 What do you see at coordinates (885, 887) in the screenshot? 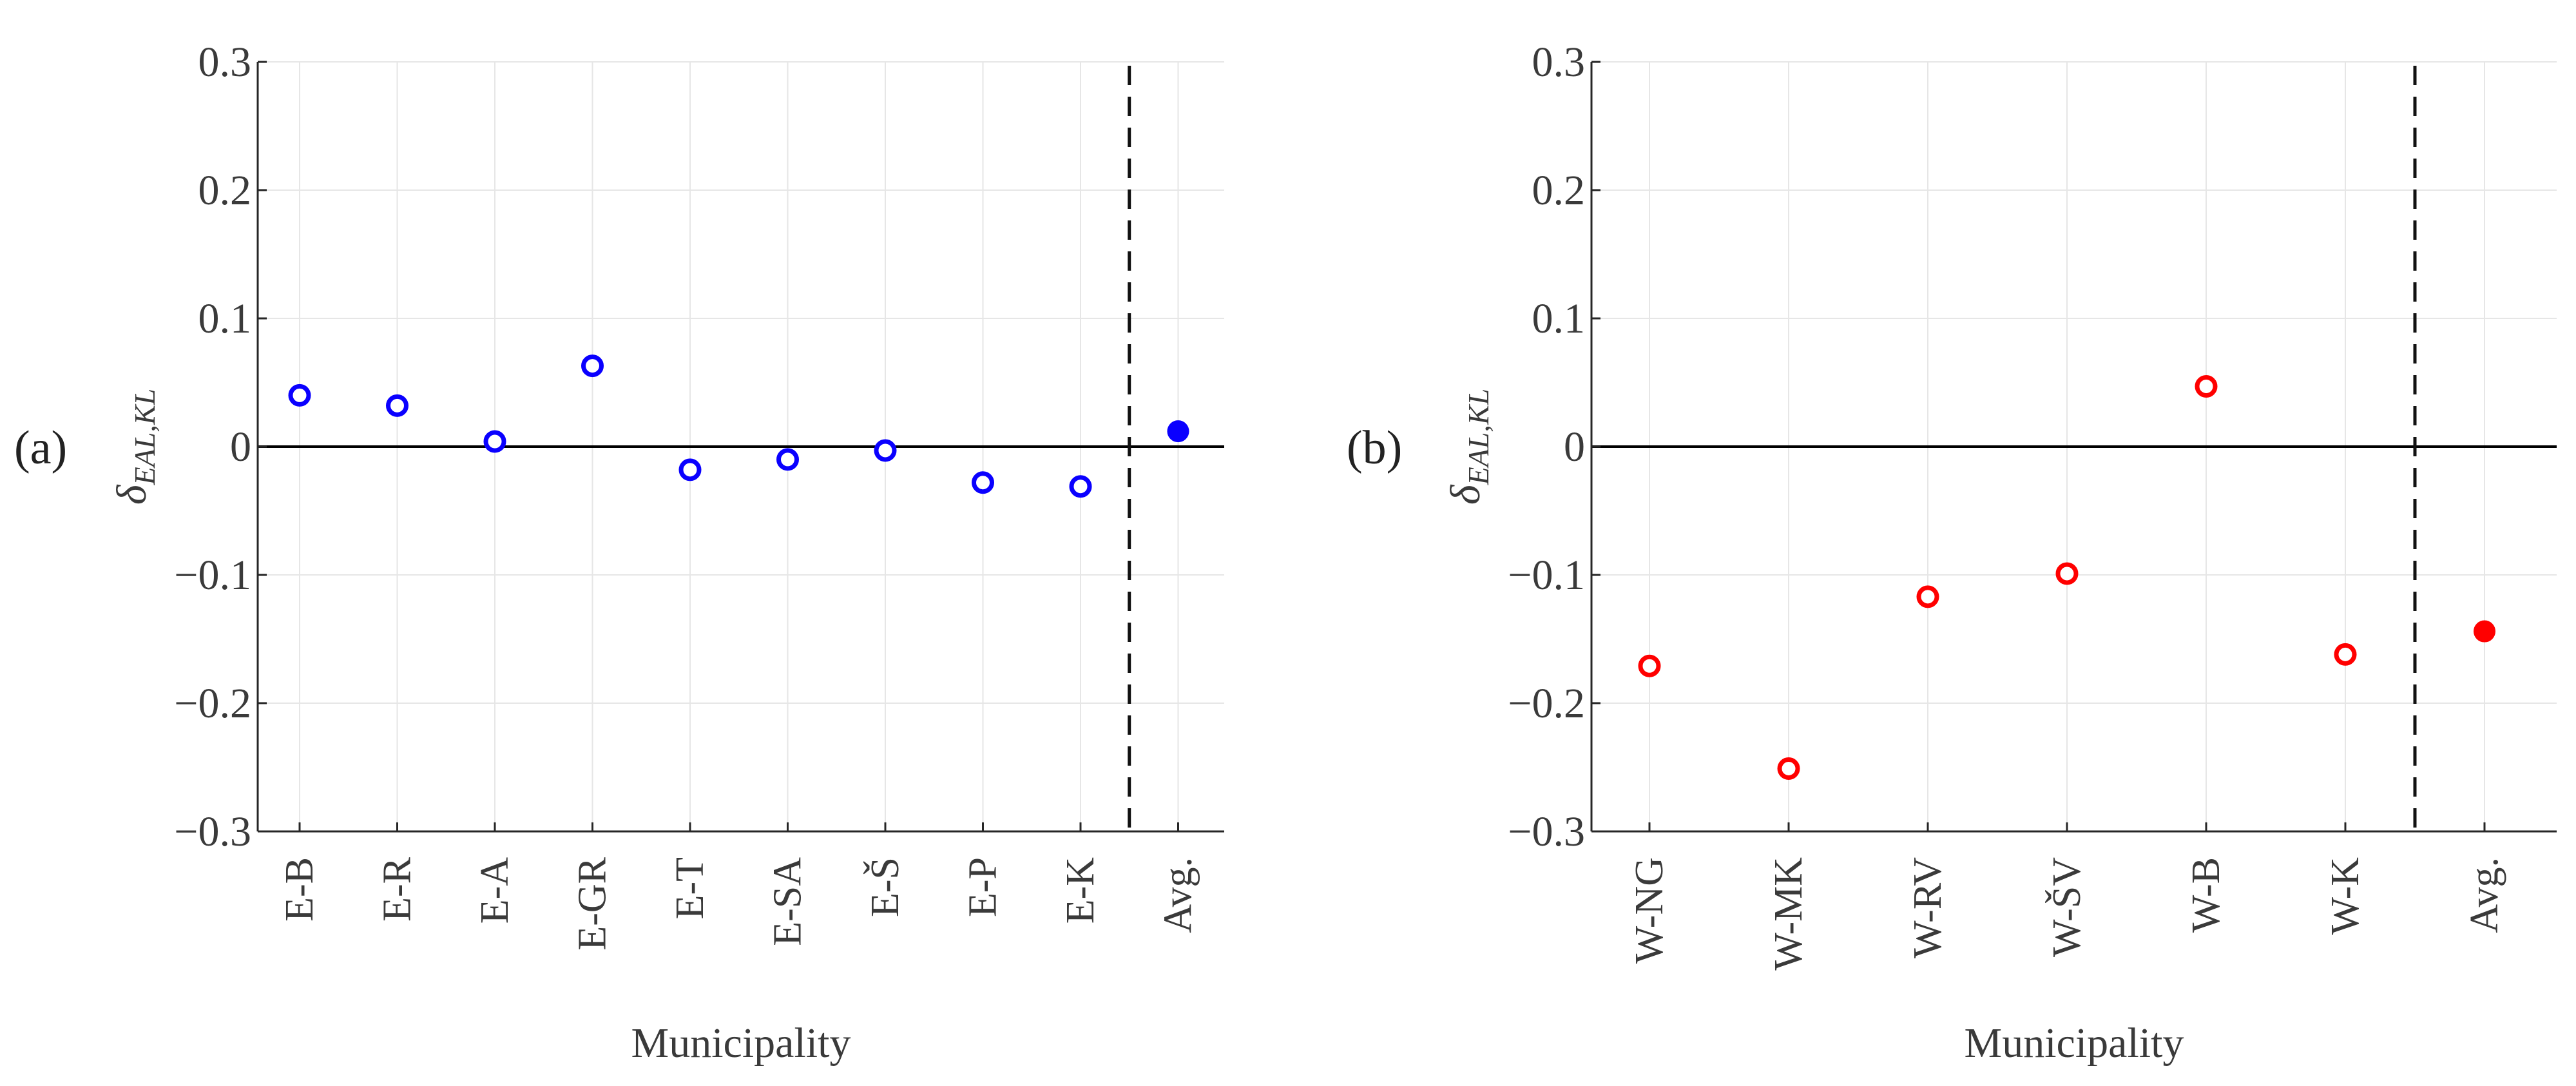
I see `x-tick-label: E-Š` at bounding box center [885, 887].